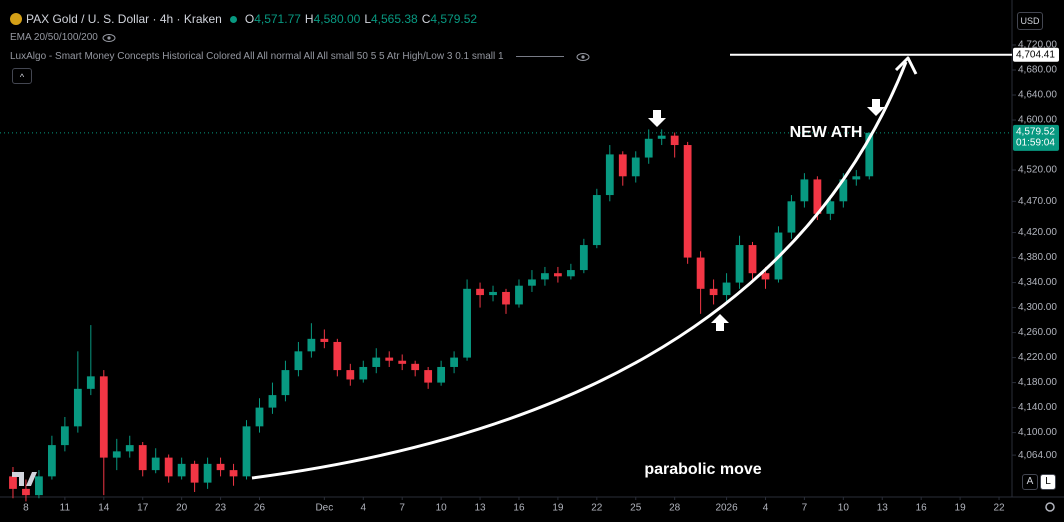 This screenshot has width=1064, height=522. Describe the element at coordinates (720, 322) in the screenshot. I see `up-arrow` at that location.